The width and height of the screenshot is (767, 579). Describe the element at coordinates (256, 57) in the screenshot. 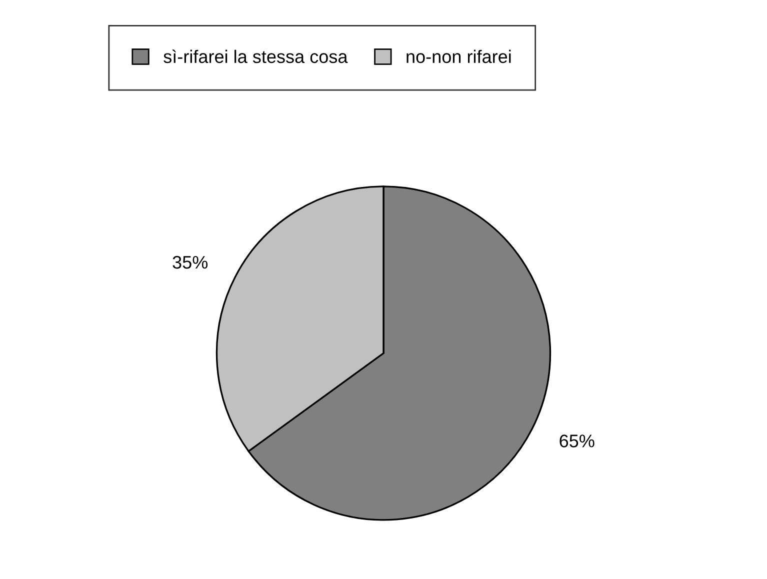

I see `legend-label: sì-rifarei la stessa cosa` at that location.